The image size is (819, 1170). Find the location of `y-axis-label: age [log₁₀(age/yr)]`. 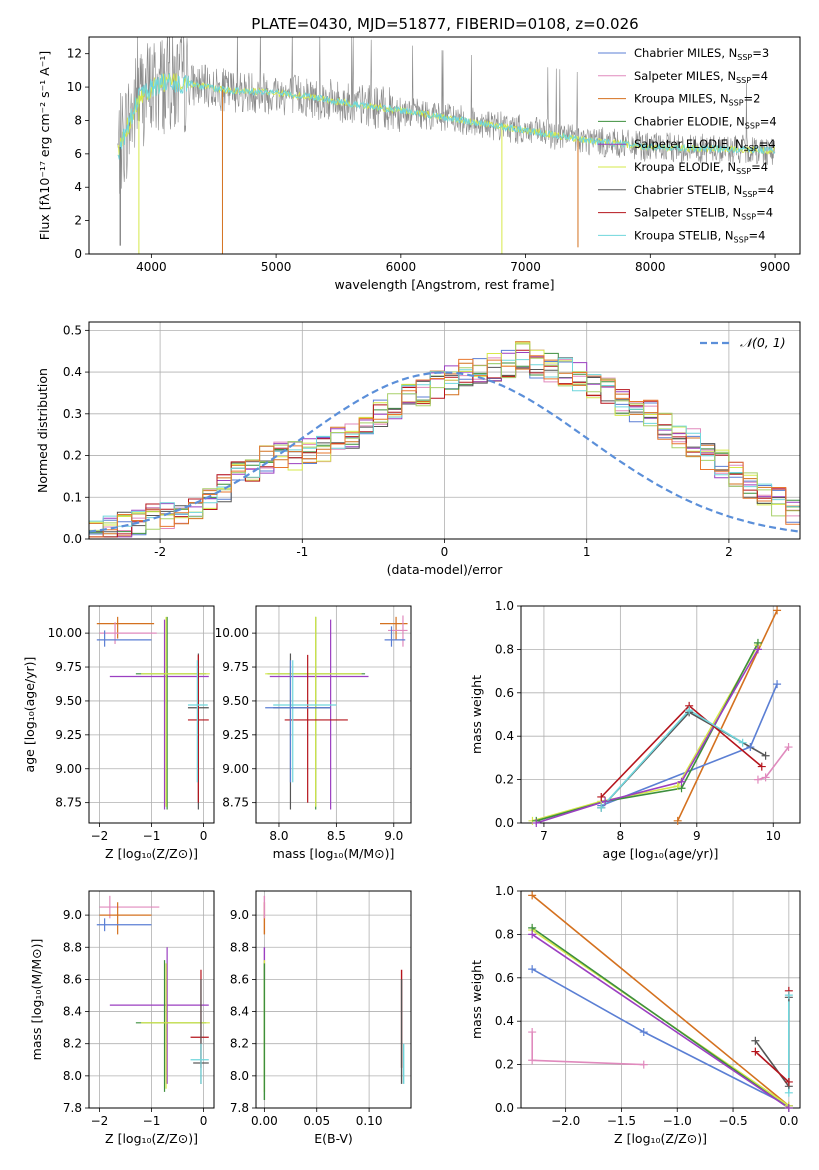

y-axis-label: age [log₁₀(age/yr)] is located at coordinates (29, 715).